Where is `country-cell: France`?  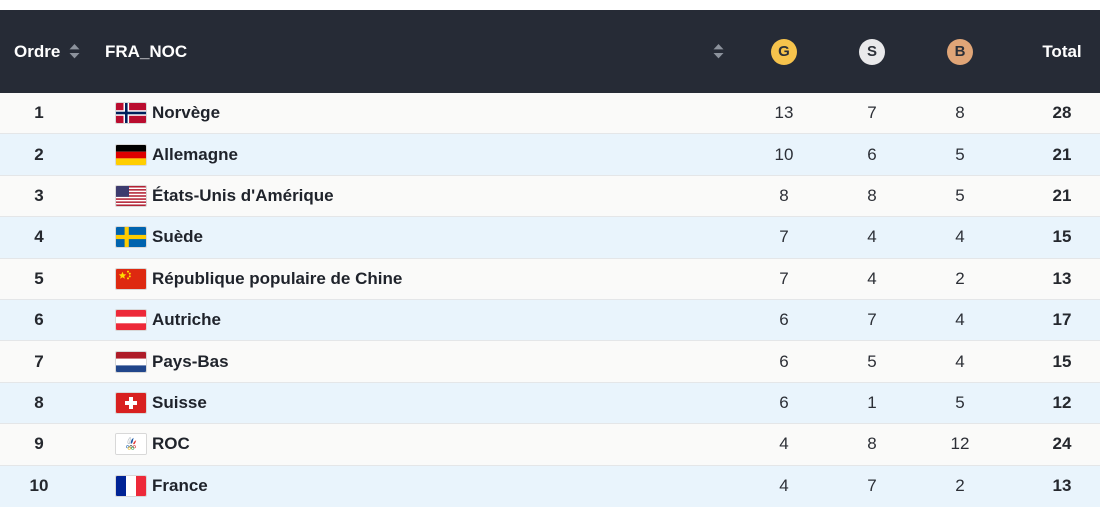 country-cell: France is located at coordinates (409, 486).